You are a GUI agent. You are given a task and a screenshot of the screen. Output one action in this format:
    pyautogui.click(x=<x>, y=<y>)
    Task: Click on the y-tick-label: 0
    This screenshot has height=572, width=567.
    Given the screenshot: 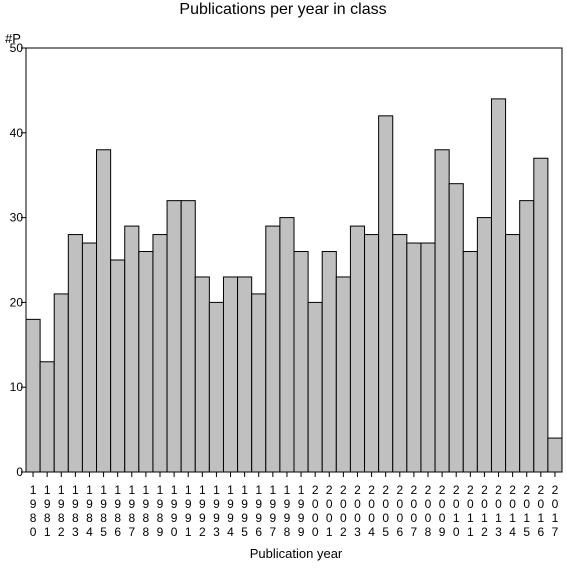 What is the action you would take?
    pyautogui.click(x=19, y=472)
    